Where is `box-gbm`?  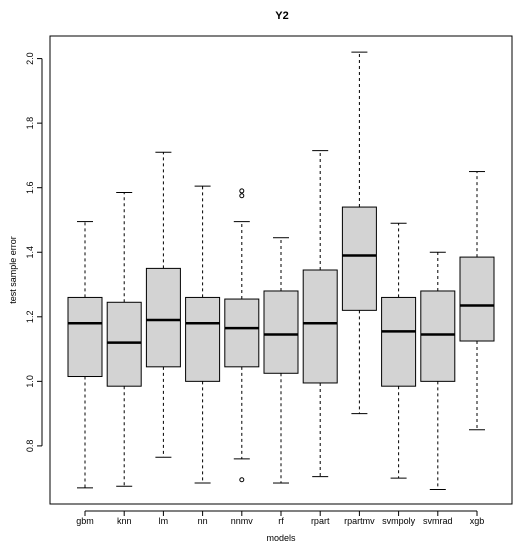 box-gbm is located at coordinates (85, 355).